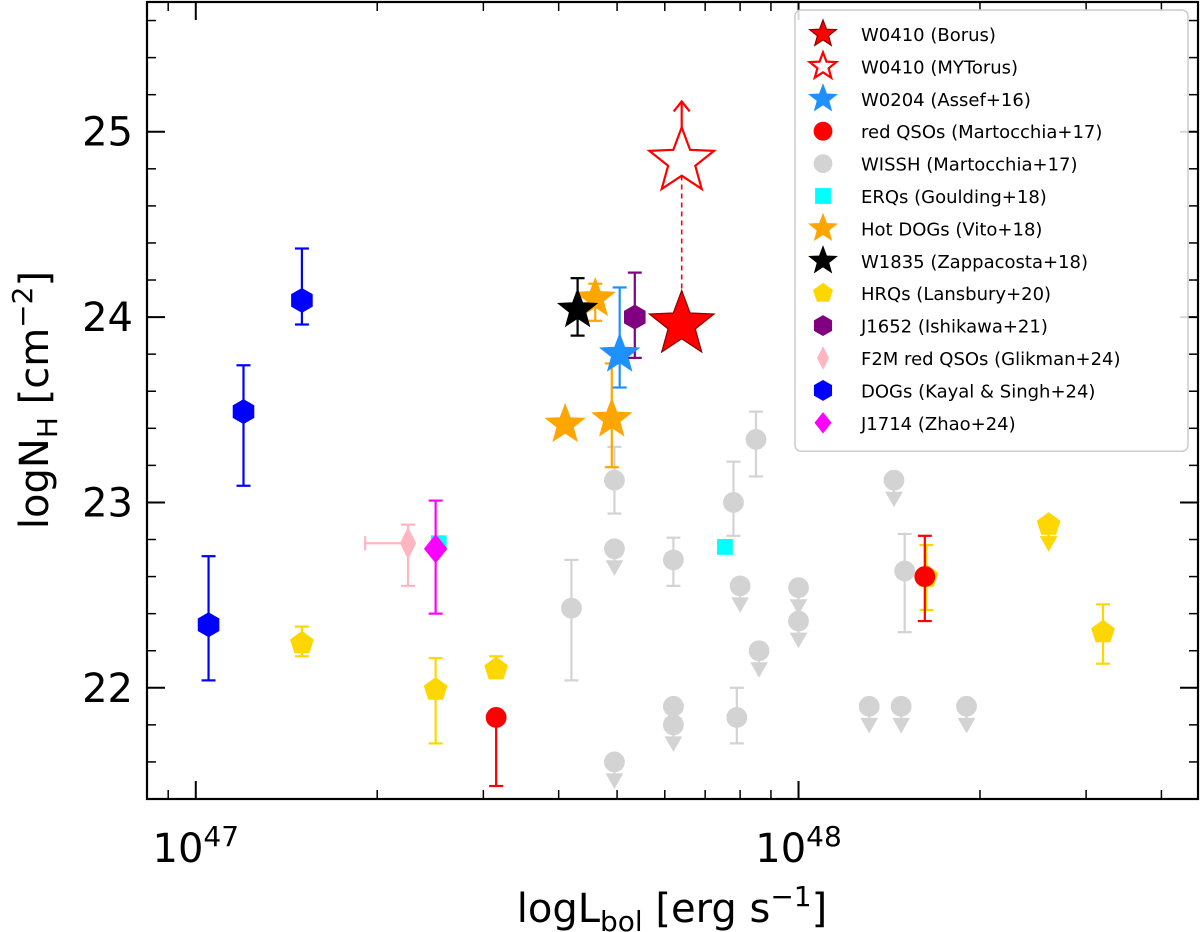 The width and height of the screenshot is (1200, 932). Describe the element at coordinates (107, 133) in the screenshot. I see `y-tick-label: 25` at that location.